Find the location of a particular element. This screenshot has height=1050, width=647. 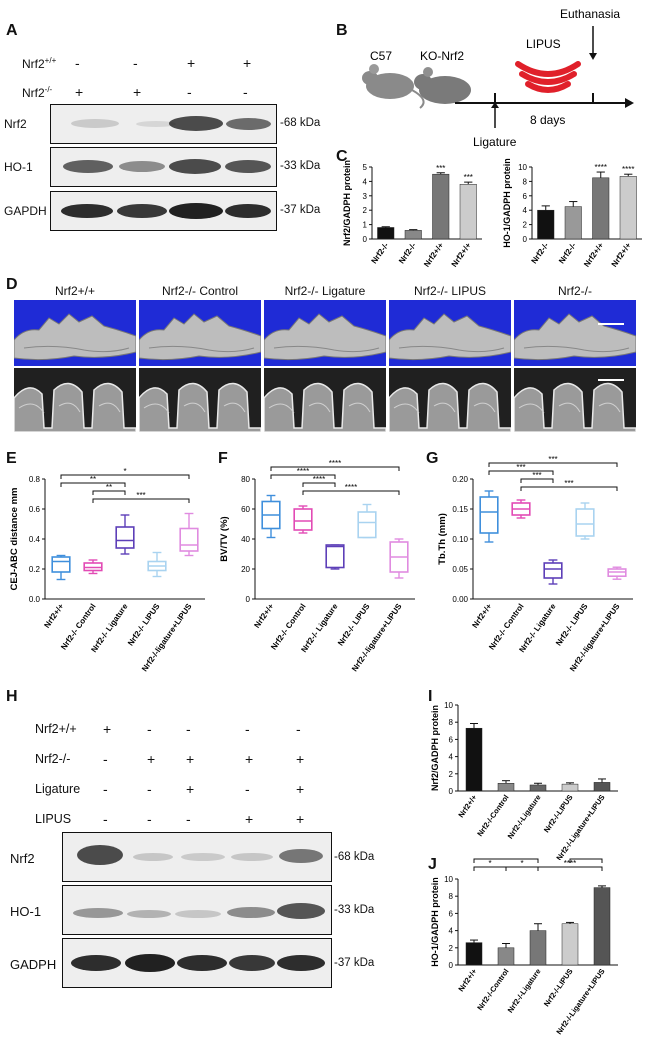

y-tick-label: 5 is located at coordinates (365, 167).